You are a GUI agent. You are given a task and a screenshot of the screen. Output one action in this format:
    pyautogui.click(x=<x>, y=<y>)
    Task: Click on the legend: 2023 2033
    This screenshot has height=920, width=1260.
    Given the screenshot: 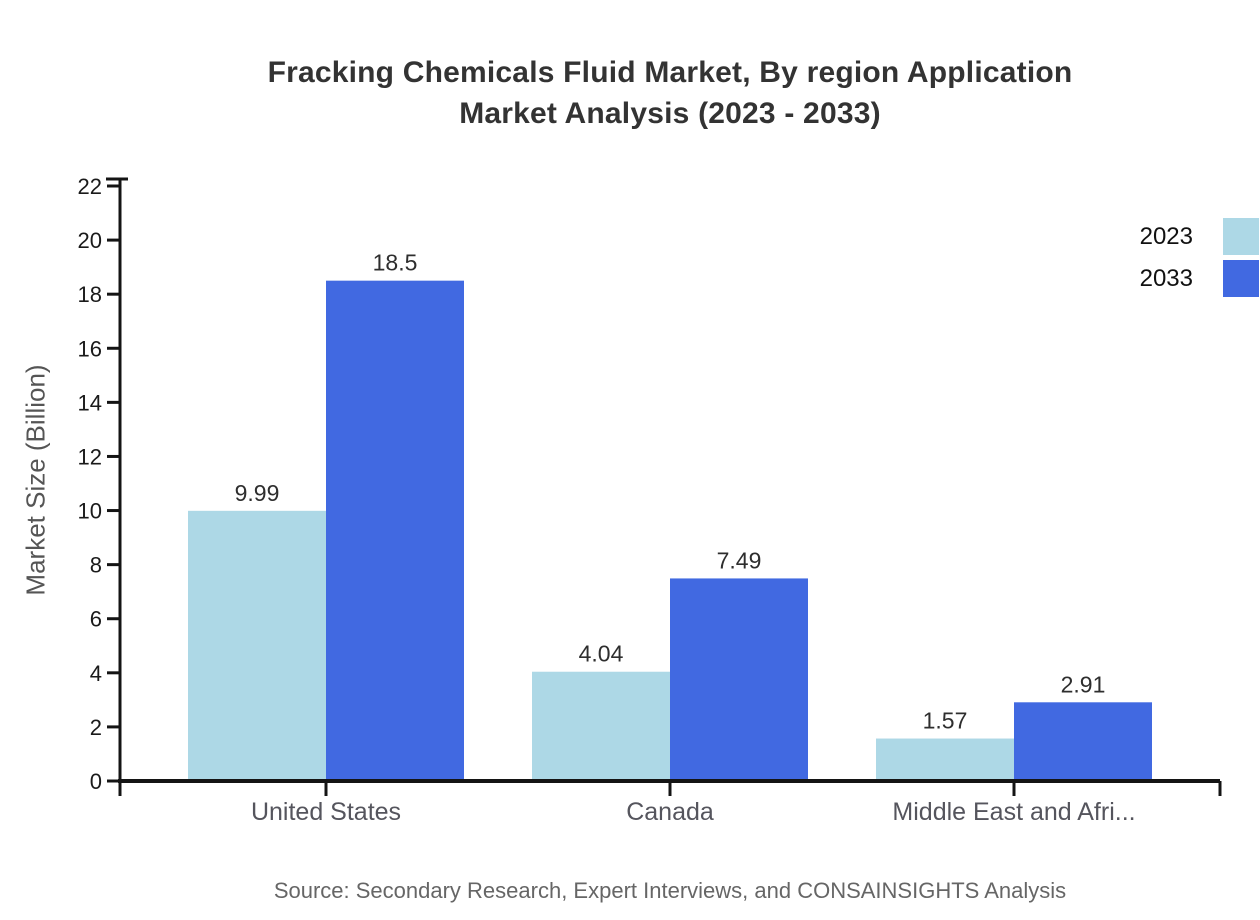 What is the action you would take?
    pyautogui.click(x=1199, y=260)
    